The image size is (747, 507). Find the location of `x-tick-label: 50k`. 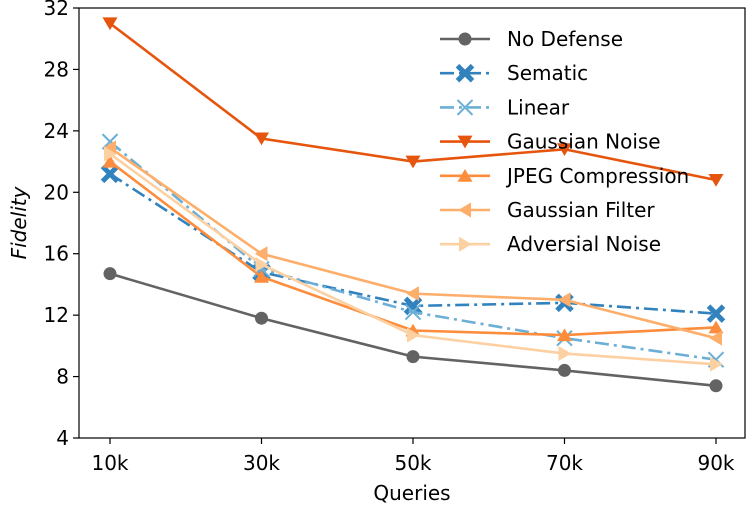

x-tick-label: 50k is located at coordinates (412, 463).